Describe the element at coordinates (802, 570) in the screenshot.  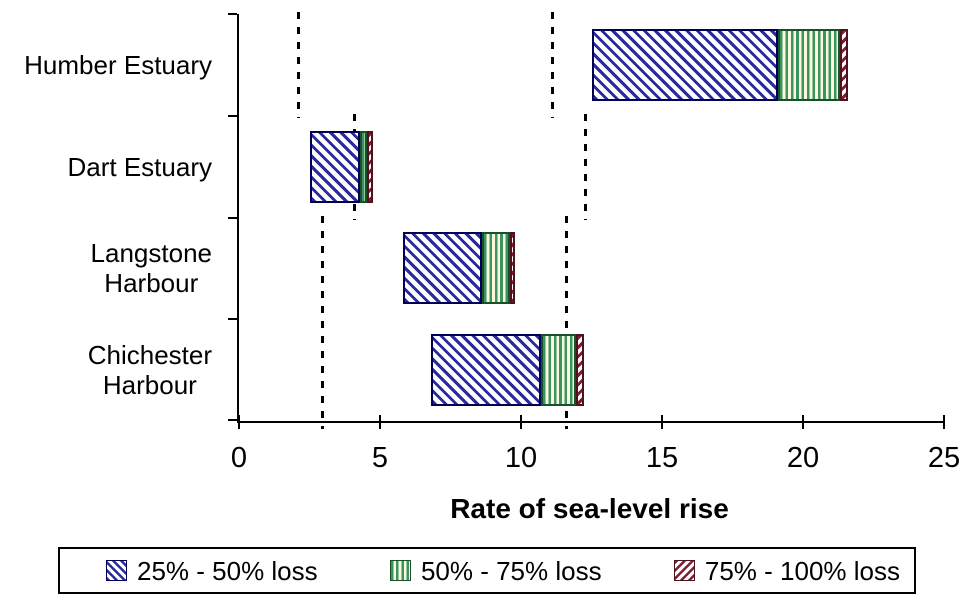
I see `legend-label: 75% - 100% loss` at that location.